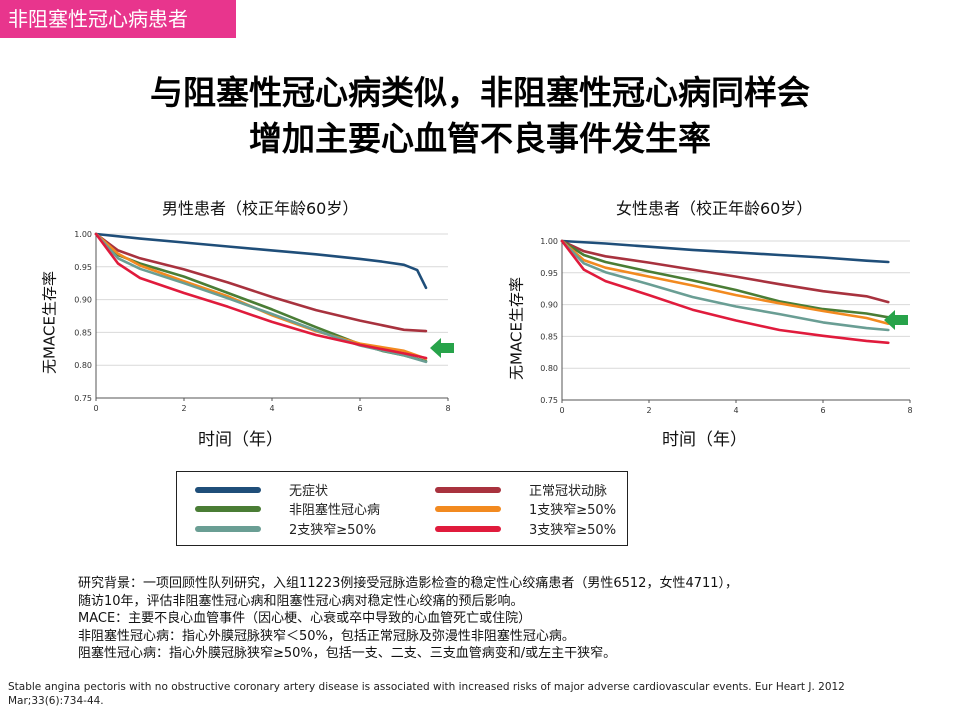 This screenshot has width=960, height=720. What do you see at coordinates (516, 328) in the screenshot?
I see `female-ylabel: 无MACE生存率` at bounding box center [516, 328].